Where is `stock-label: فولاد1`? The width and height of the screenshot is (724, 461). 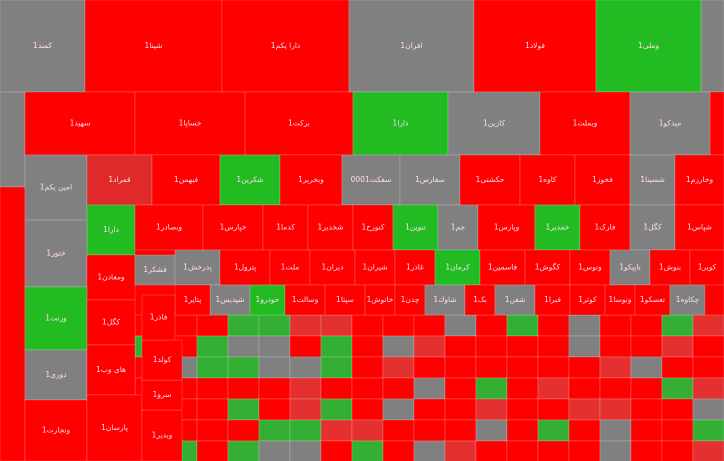
stock-label: فولاد1 is located at coordinates (535, 45).